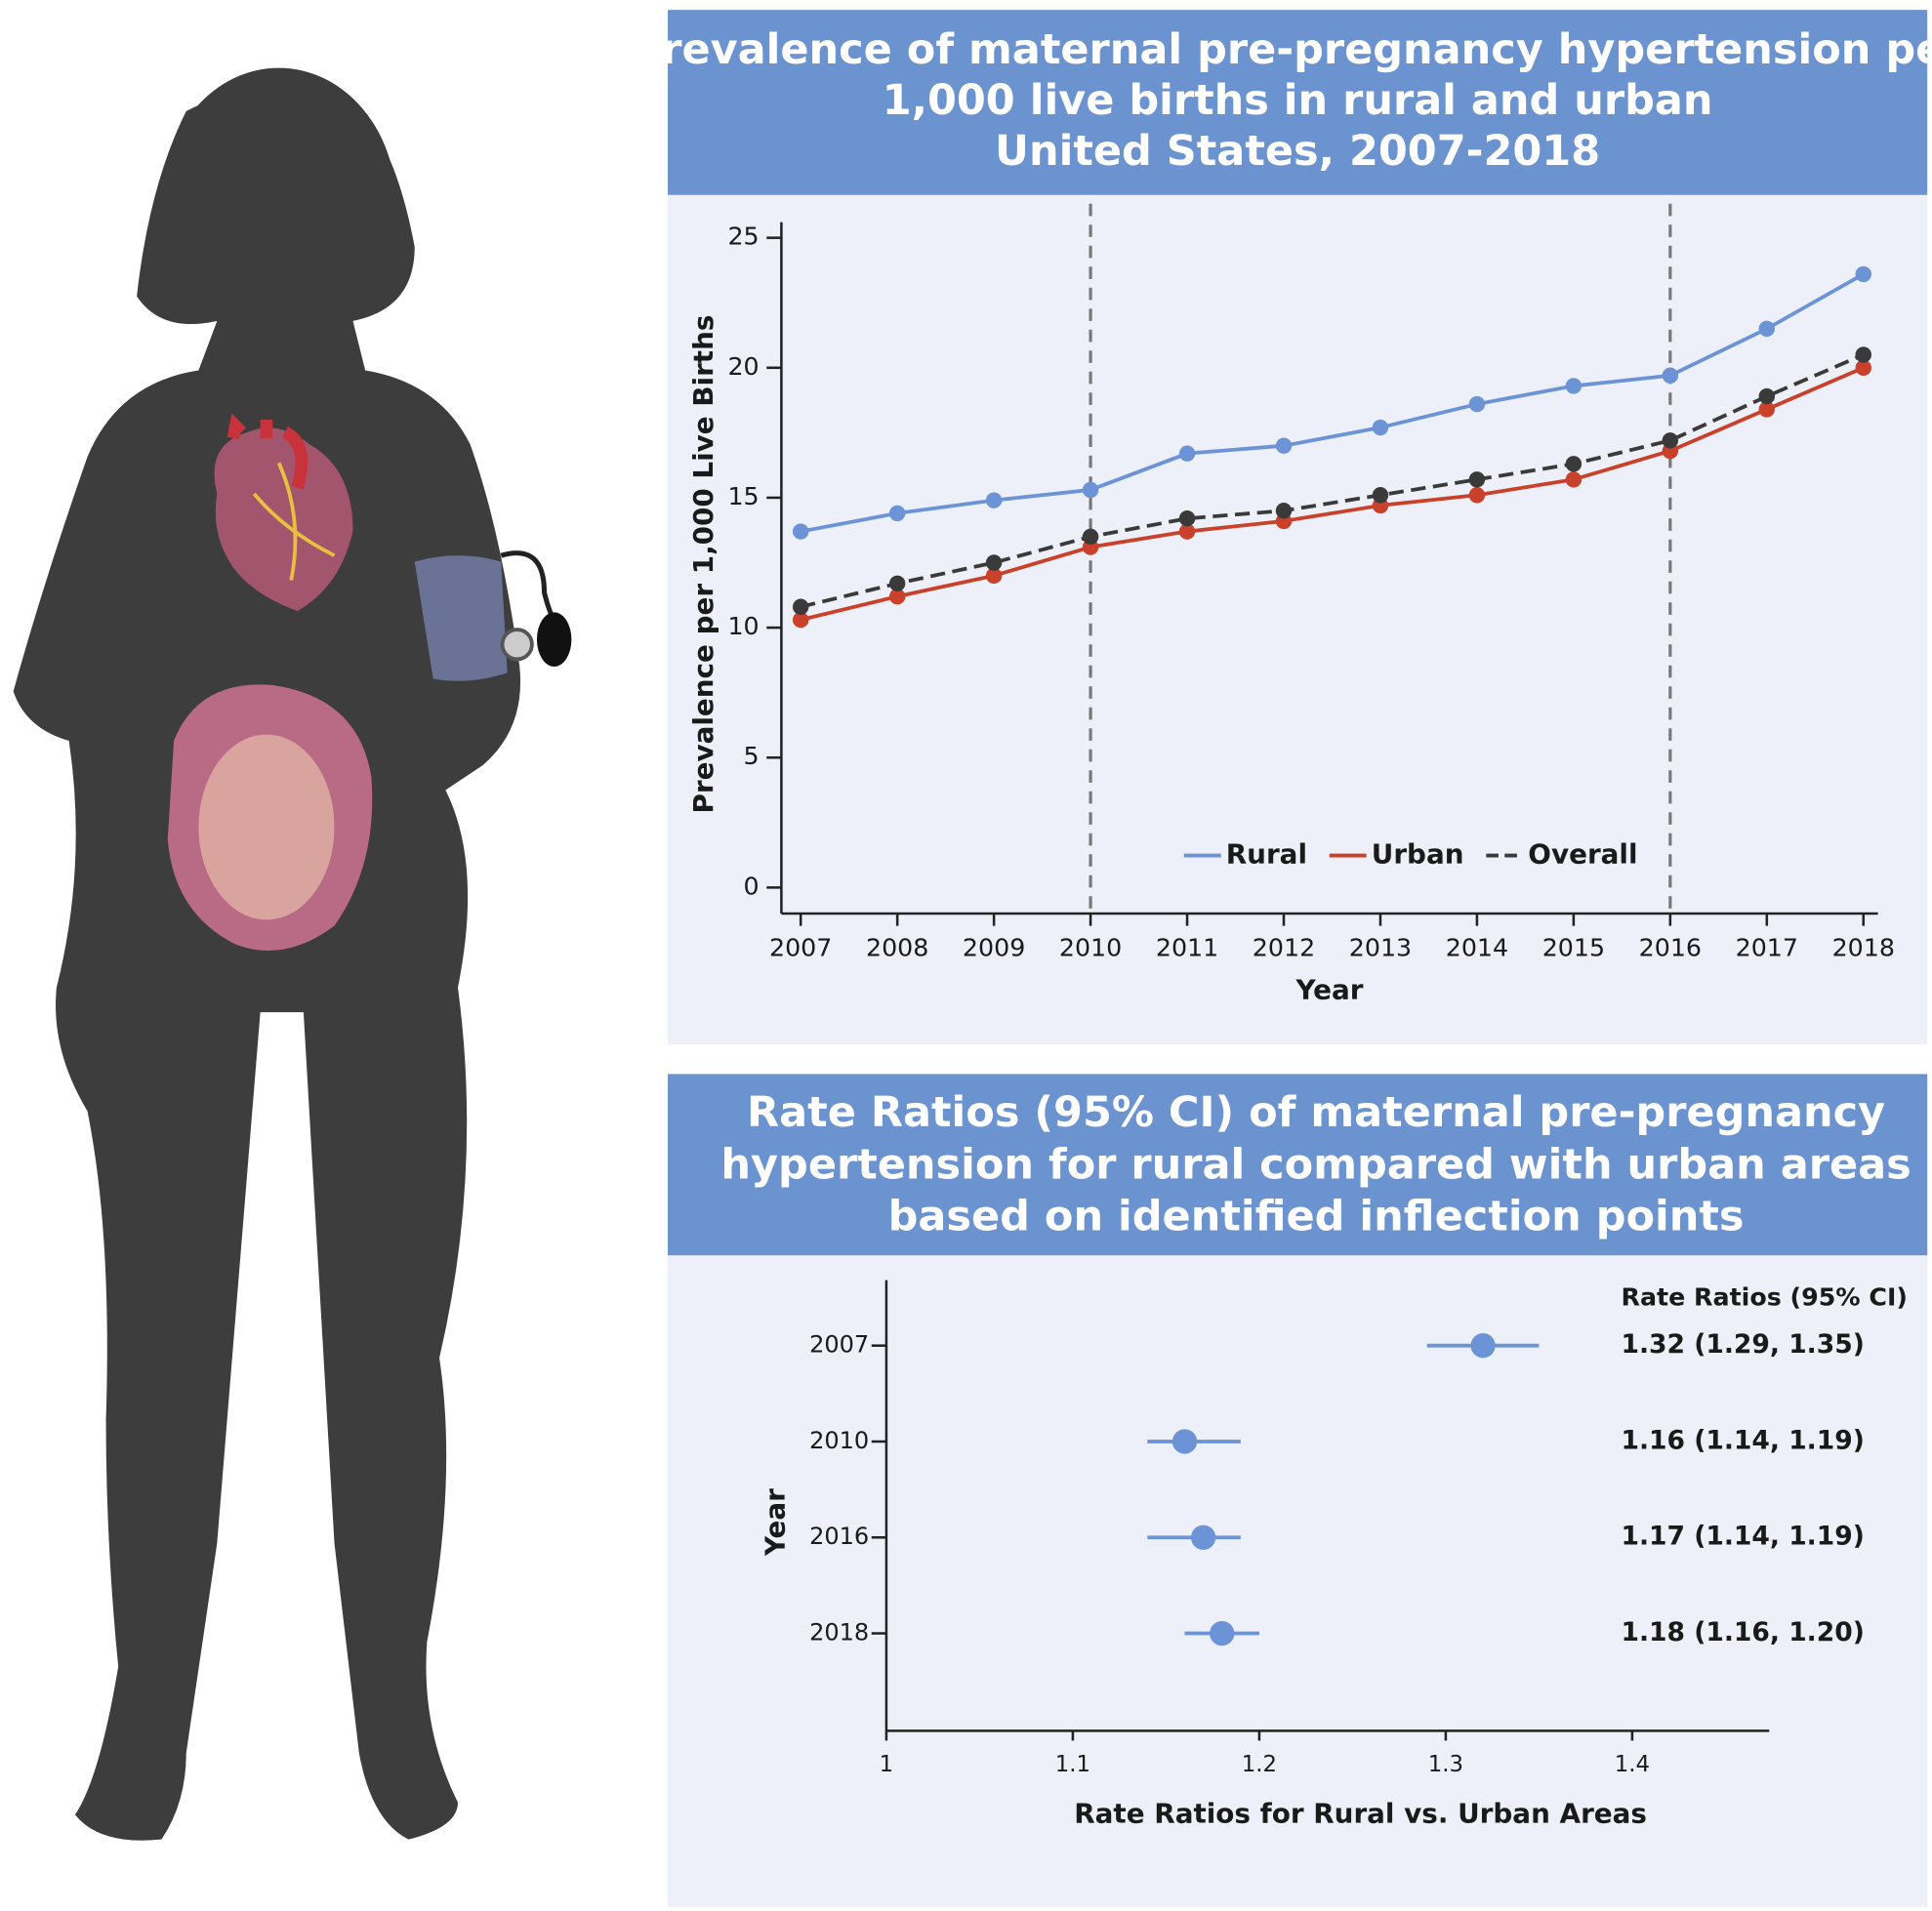 This screenshot has width=1932, height=1911. What do you see at coordinates (1360, 1813) in the screenshot?
I see `x-axis-label: Rate Ratios for Rural vs. Urban Areas` at bounding box center [1360, 1813].